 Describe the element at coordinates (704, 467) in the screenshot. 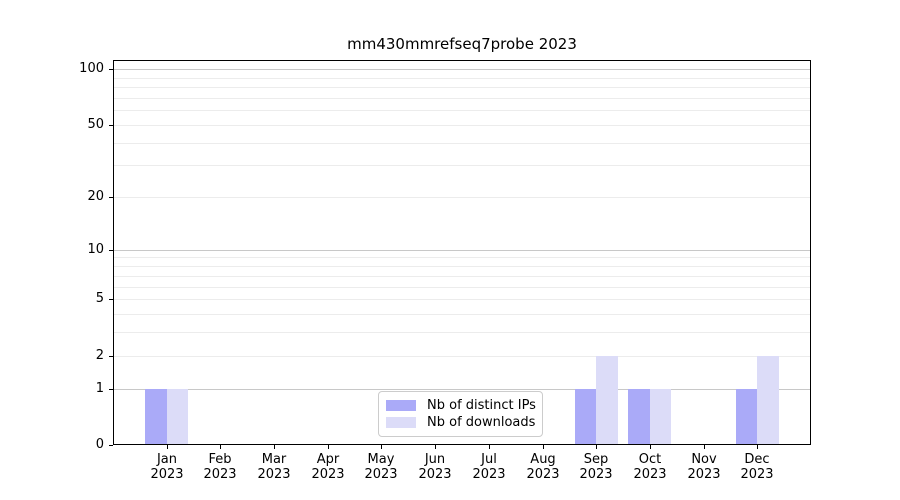

I see `x-tick-label-nov: Nov 2023` at that location.